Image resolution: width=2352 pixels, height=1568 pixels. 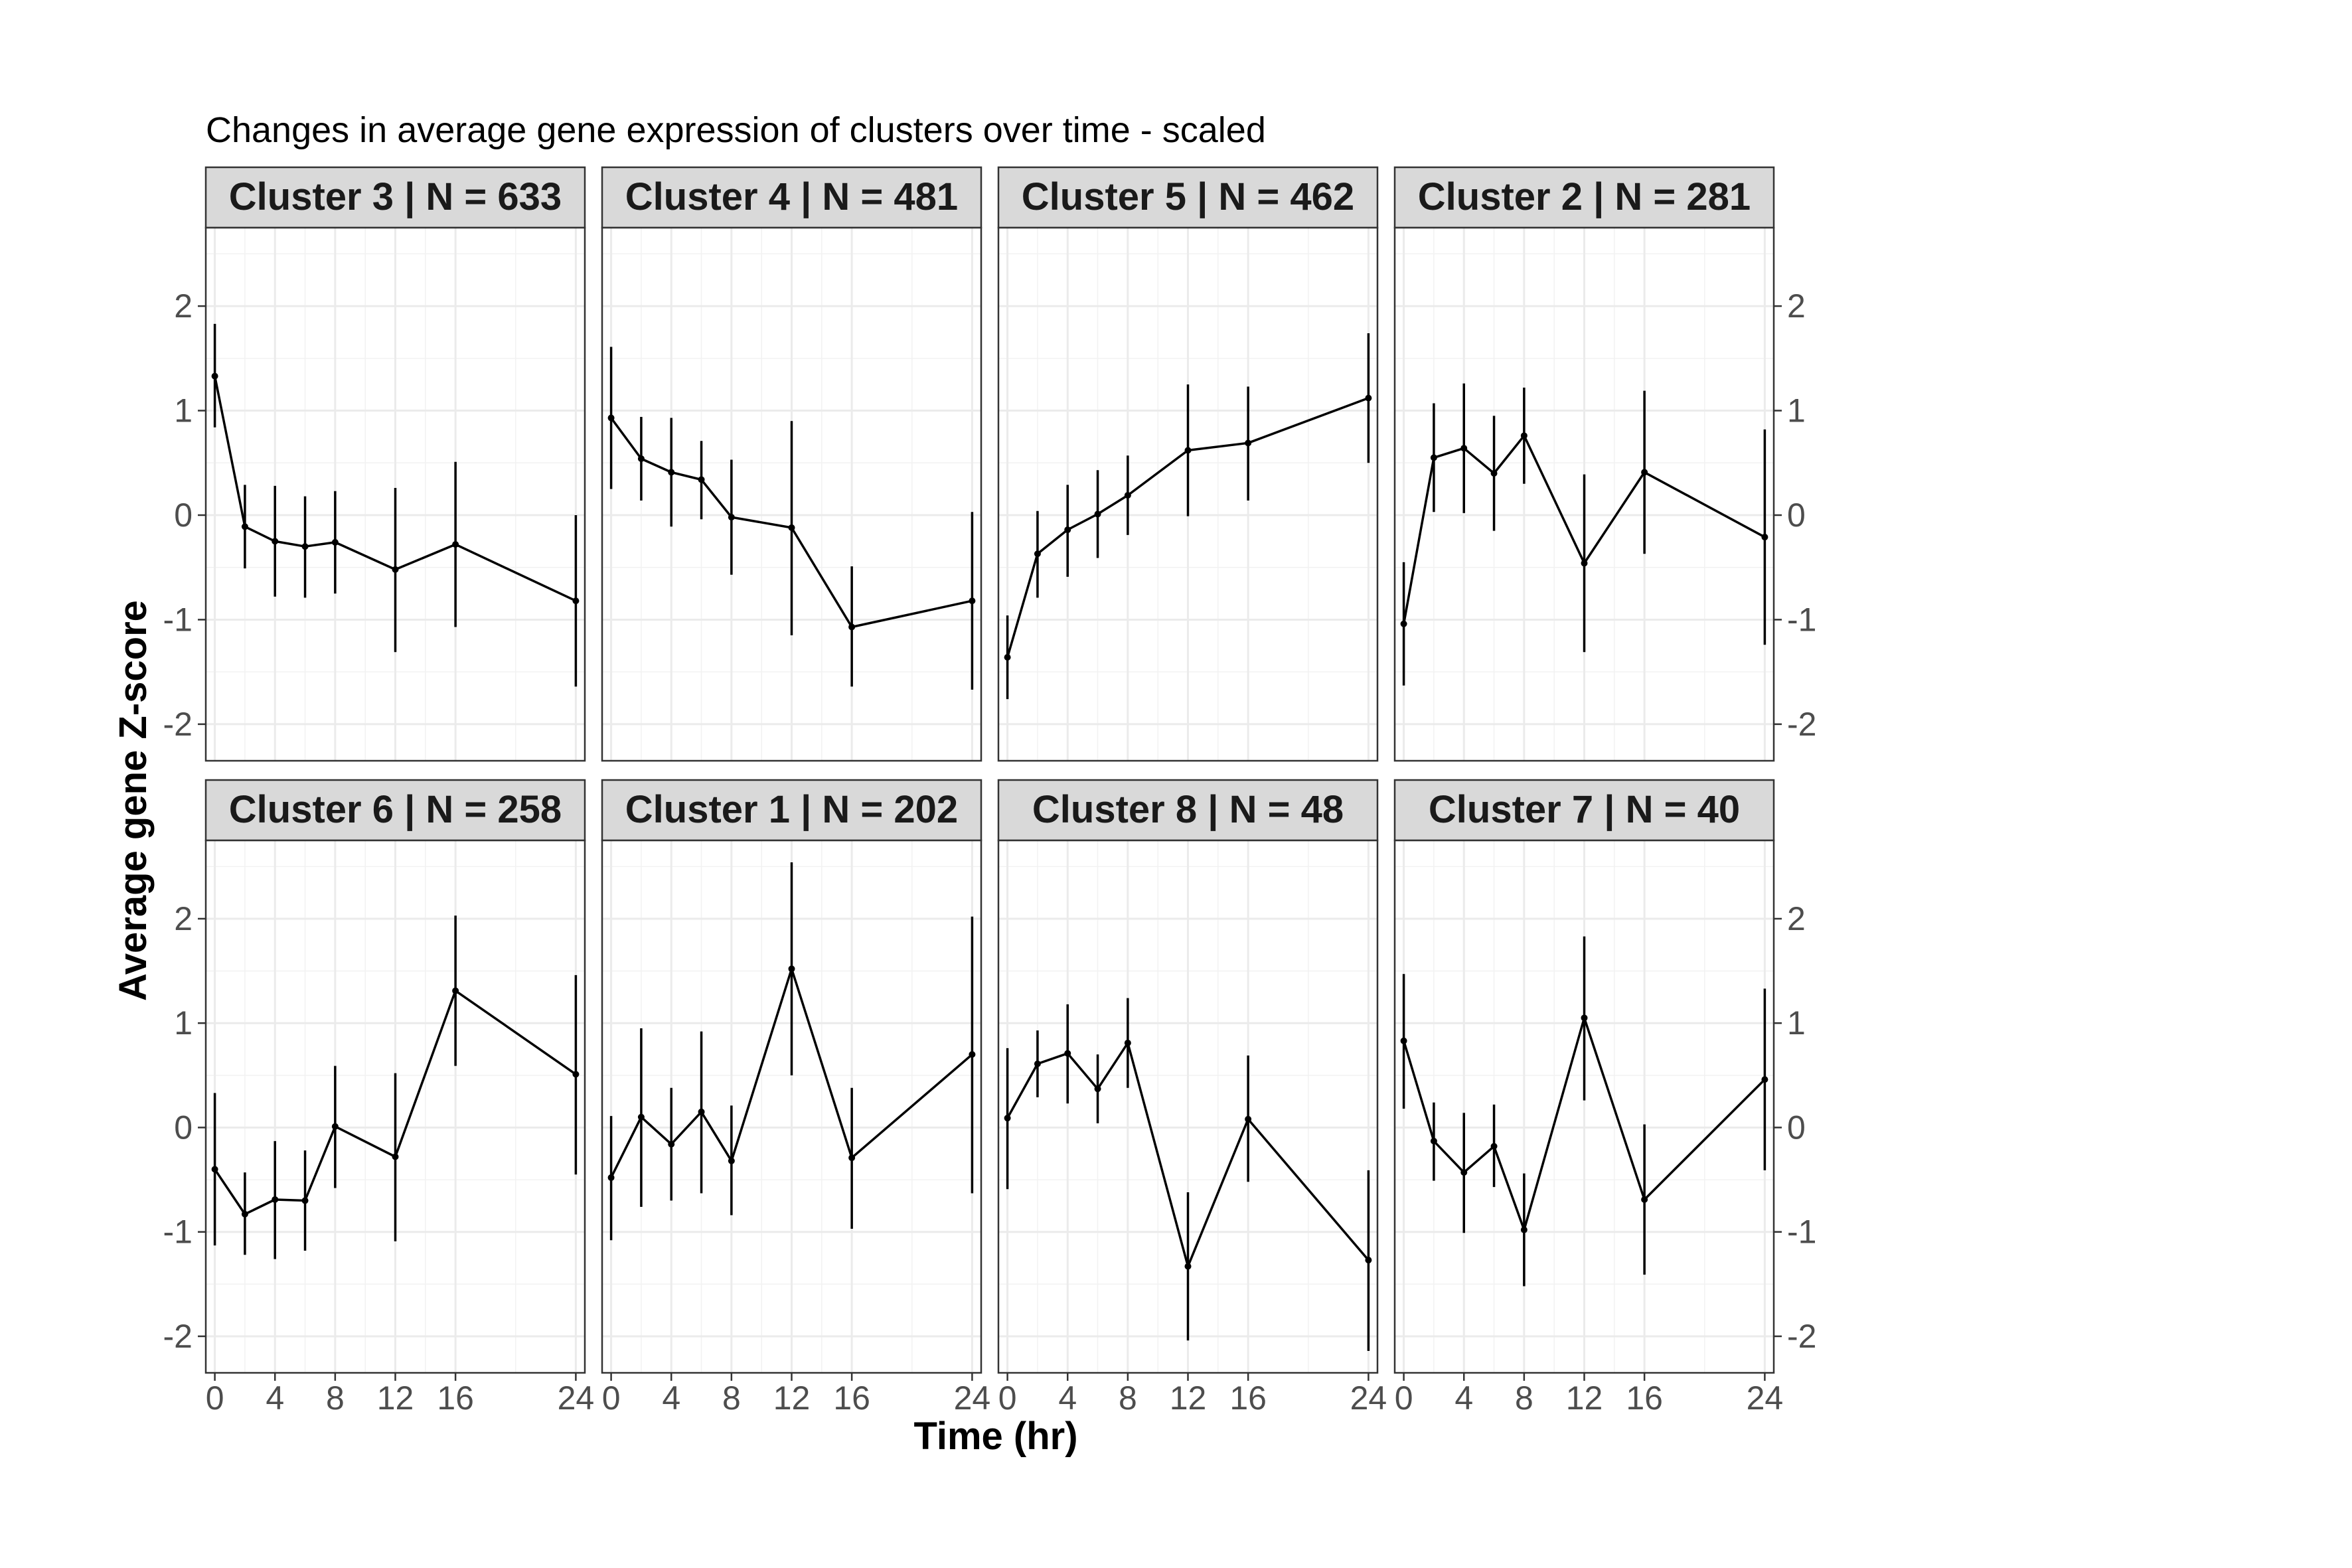 I want to click on y-tick-label-right: -2, so click(x=1802, y=1337).